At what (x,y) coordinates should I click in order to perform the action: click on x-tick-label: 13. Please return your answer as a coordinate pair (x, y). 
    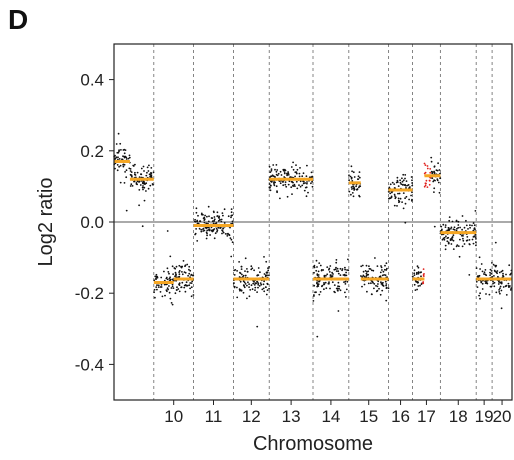
    Looking at the image, I should click on (291, 416).